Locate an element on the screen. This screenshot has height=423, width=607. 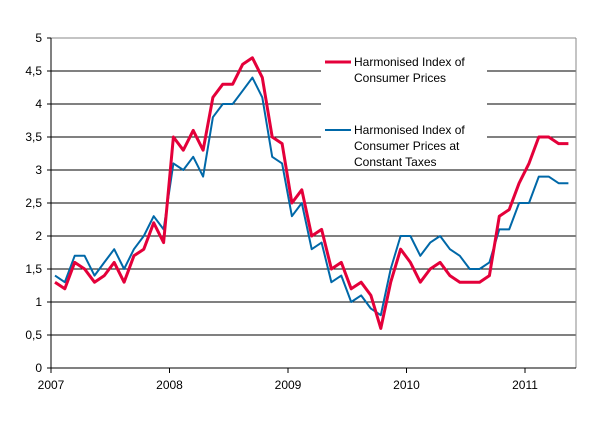
x-tick-label: 2009 is located at coordinates (288, 385).